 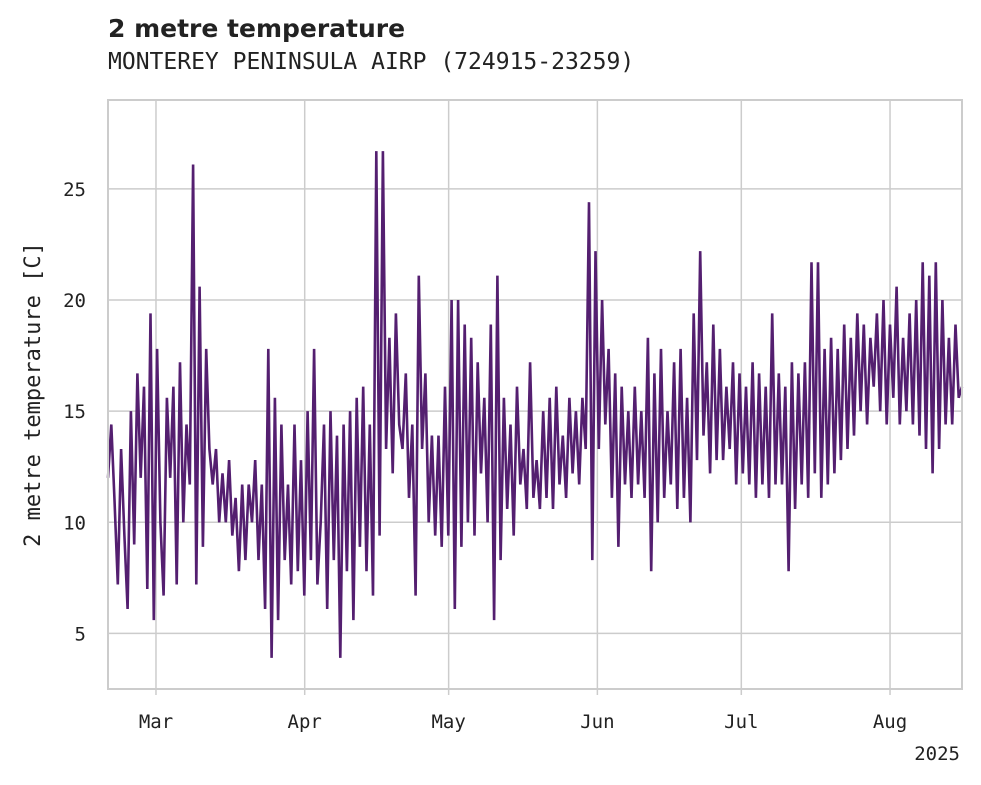 I want to click on y-axis-label: 2 metre temperature [C], so click(x=33, y=394).